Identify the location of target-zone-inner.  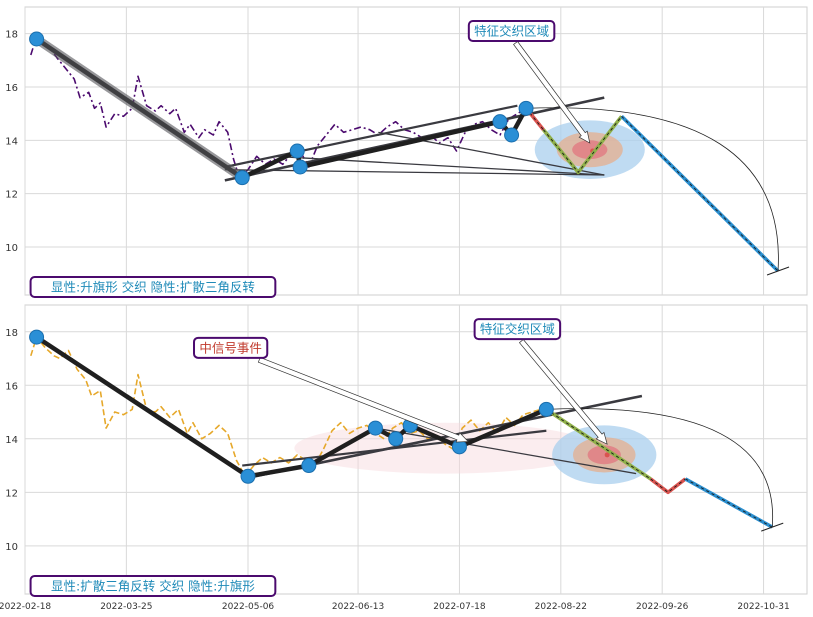
(604, 455).